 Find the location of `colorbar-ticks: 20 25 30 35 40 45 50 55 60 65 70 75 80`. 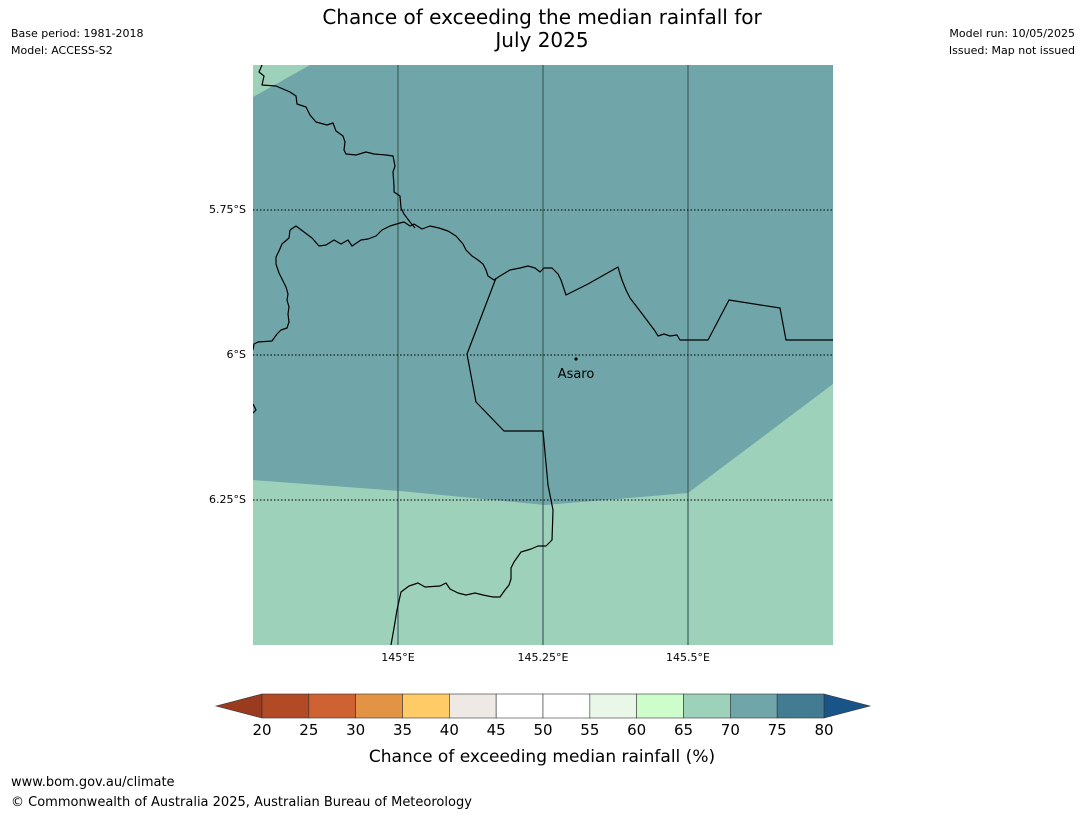

colorbar-ticks: 20 25 30 35 40 45 50 55 60 65 70 75 80 is located at coordinates (542, 730).